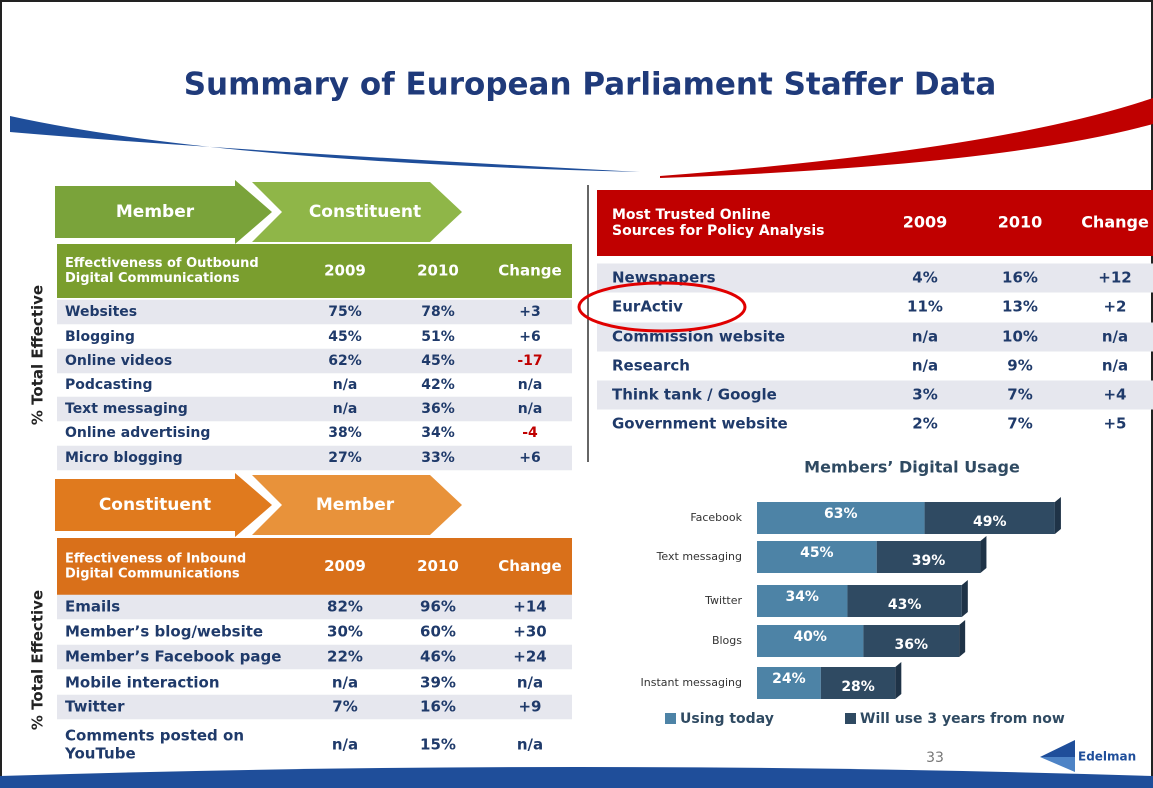  Describe the element at coordinates (1057, 748) in the screenshot. I see `logo-mark` at that location.